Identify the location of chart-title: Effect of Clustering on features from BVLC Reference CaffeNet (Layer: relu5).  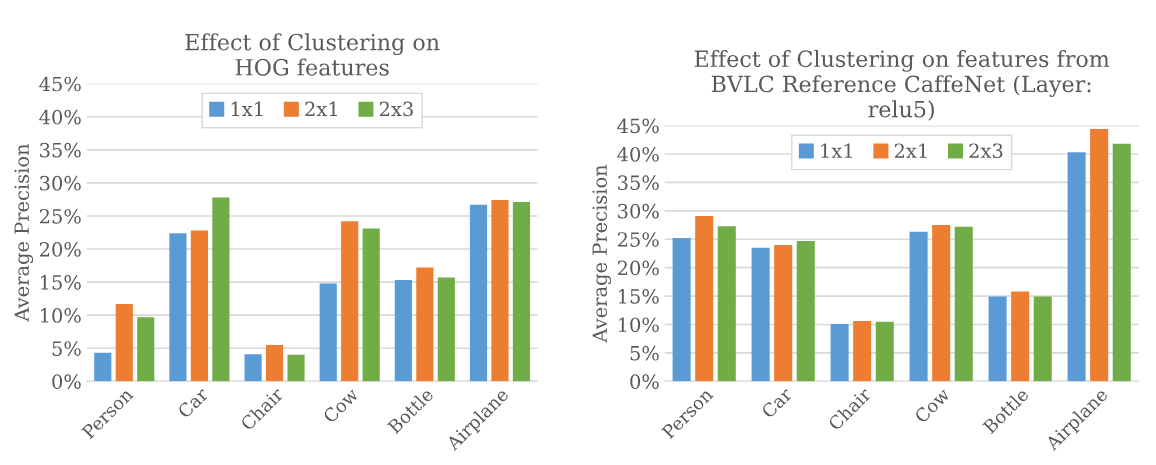
(902, 85).